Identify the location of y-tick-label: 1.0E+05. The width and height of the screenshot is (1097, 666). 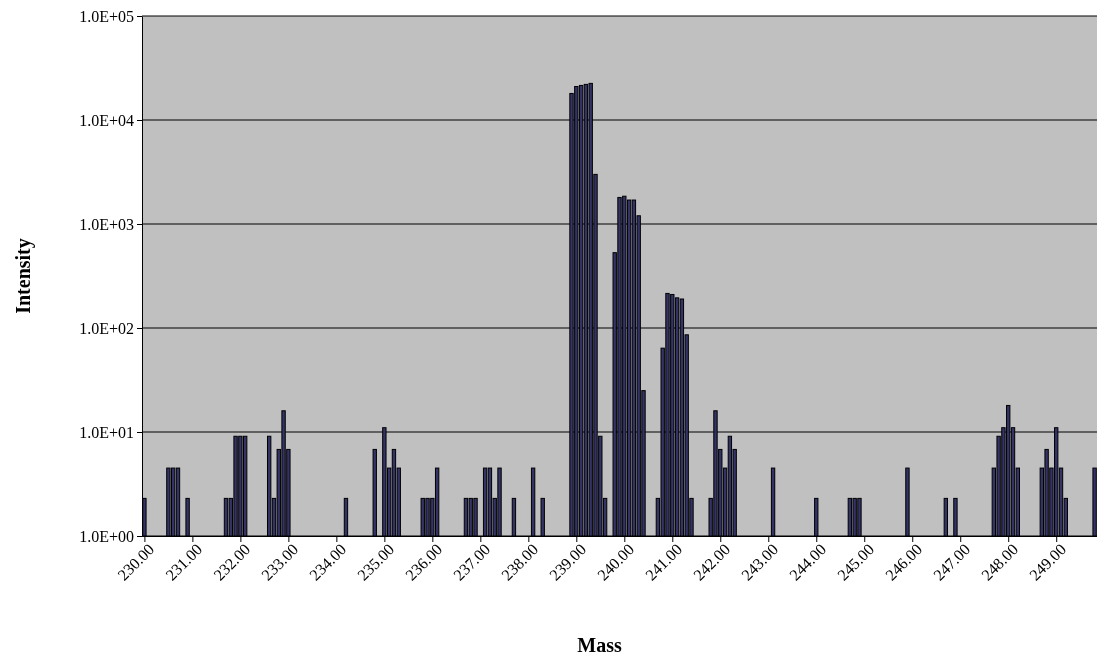
(106, 16).